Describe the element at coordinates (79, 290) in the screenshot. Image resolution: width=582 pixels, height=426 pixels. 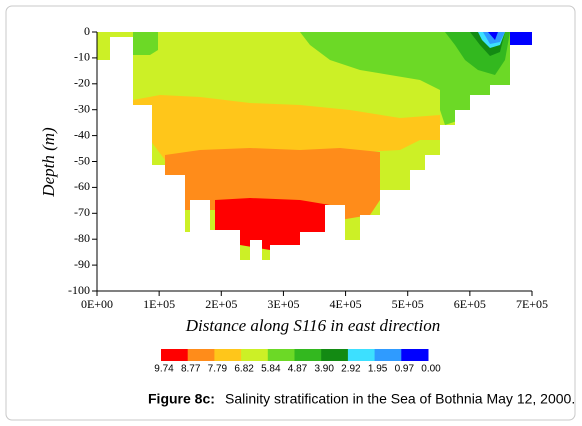
I see `y-tick-label: -100` at that location.